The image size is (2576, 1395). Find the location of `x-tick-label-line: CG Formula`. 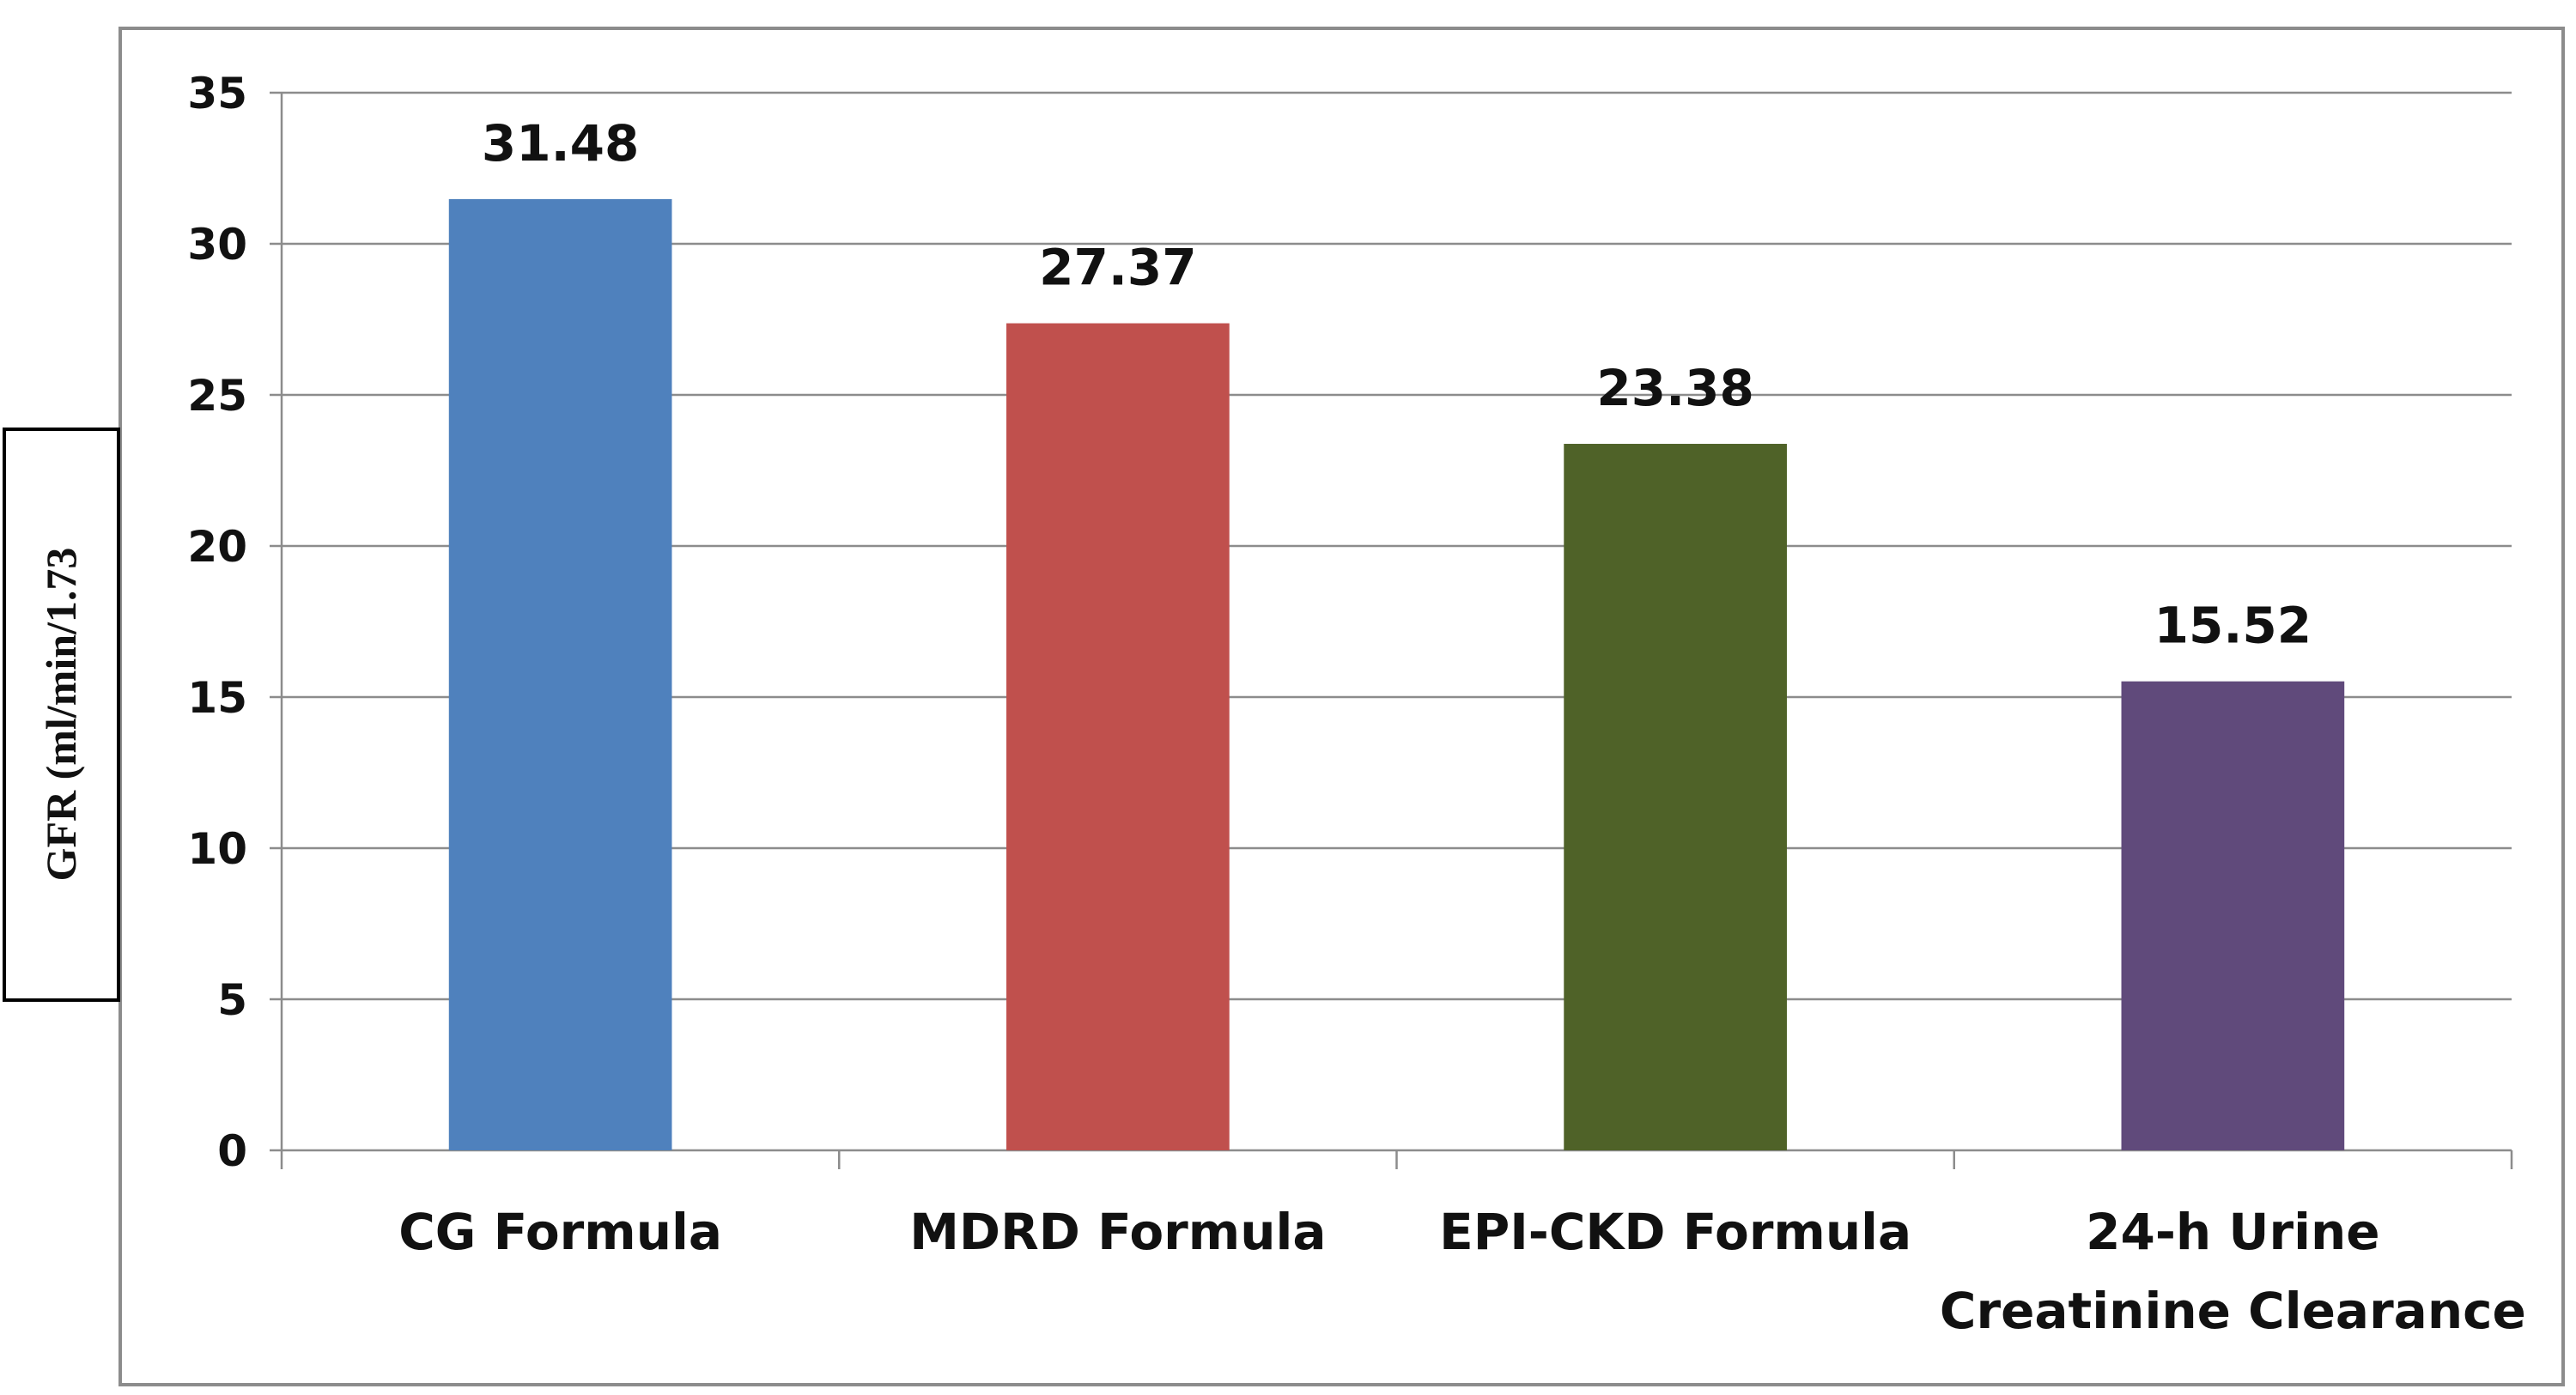

x-tick-label-line: CG Formula is located at coordinates (560, 1232).